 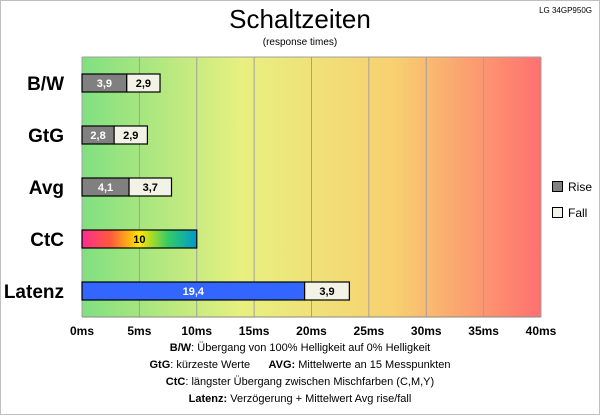 I want to click on note-gtg-key: GtG, so click(x=160, y=365).